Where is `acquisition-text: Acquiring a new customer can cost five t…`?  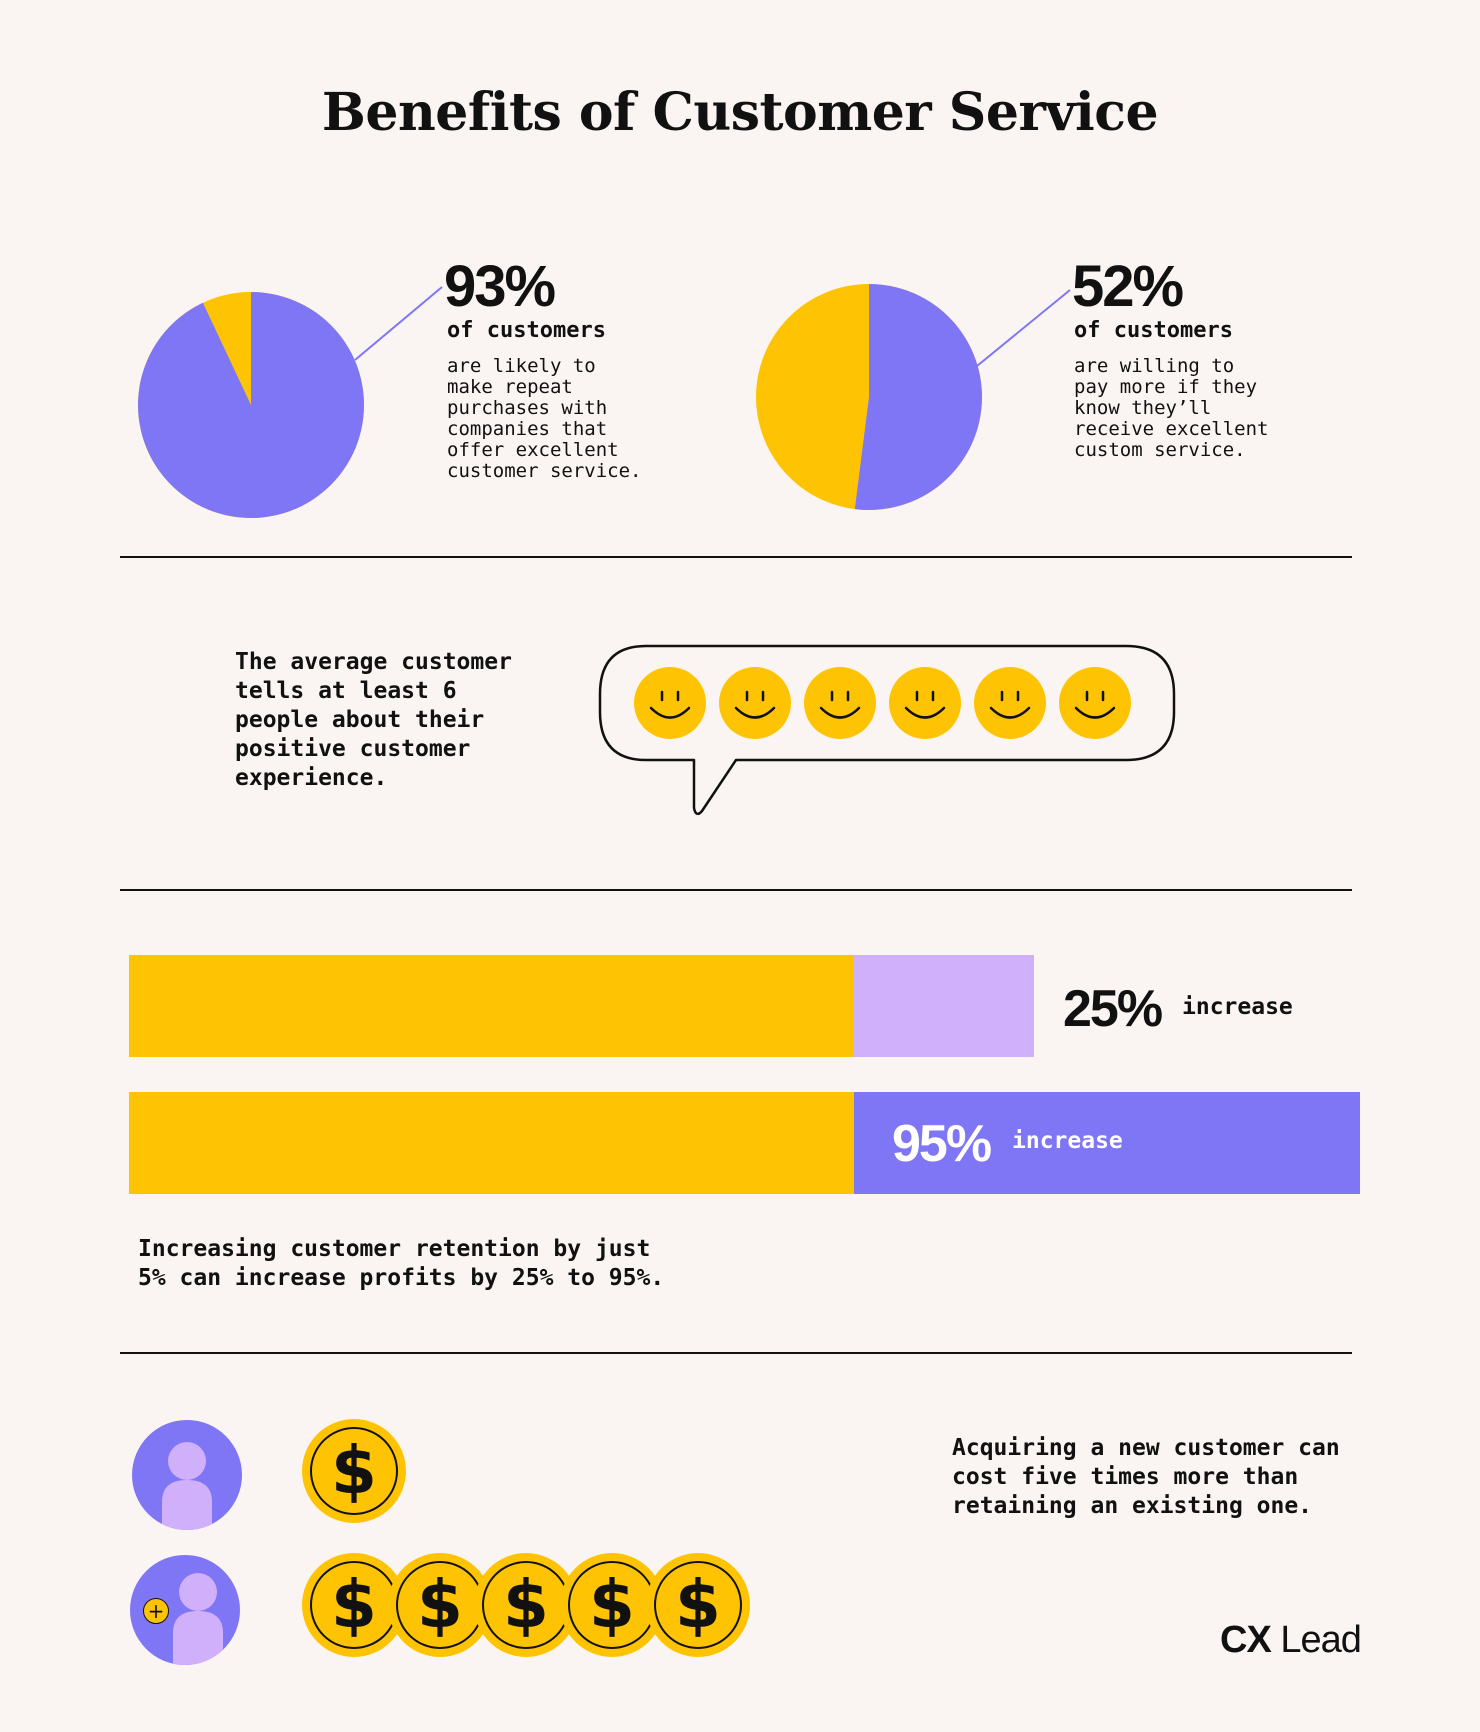
acquisition-text: Acquiring a new customer can cost five t… is located at coordinates (1146, 1477).